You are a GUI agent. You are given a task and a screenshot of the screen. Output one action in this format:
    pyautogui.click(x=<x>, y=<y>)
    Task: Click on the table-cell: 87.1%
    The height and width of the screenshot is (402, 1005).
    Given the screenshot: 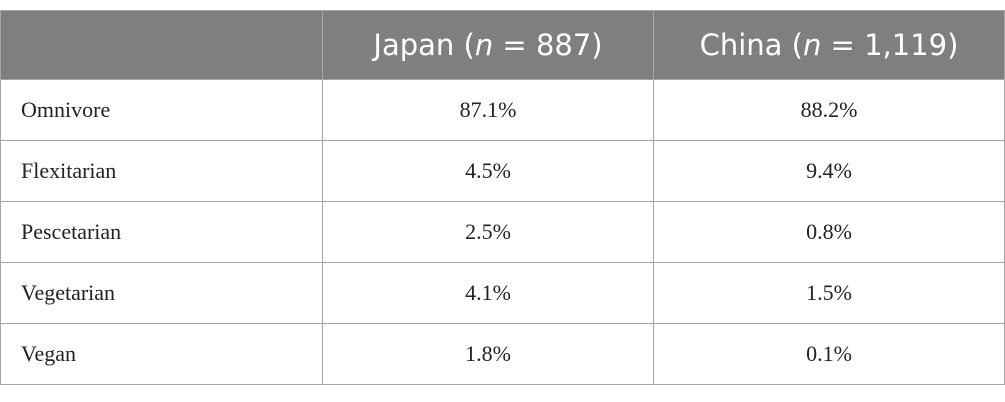 What is the action you would take?
    pyautogui.click(x=488, y=110)
    